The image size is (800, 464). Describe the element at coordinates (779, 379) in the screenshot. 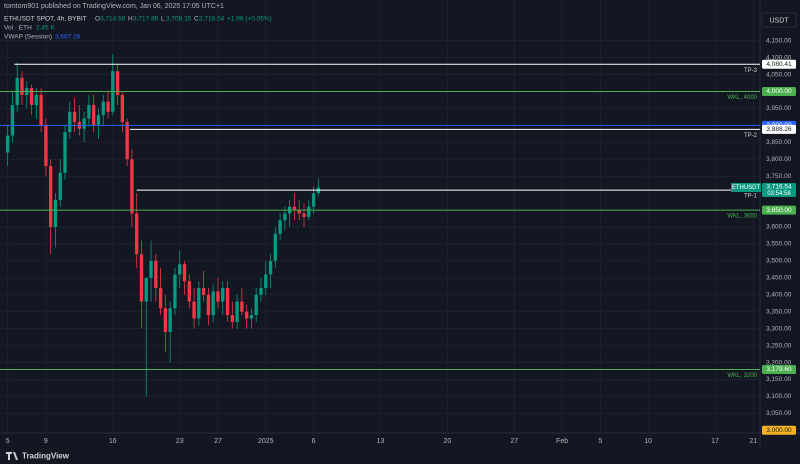

I see `y-tick-label: 3,150.00` at that location.